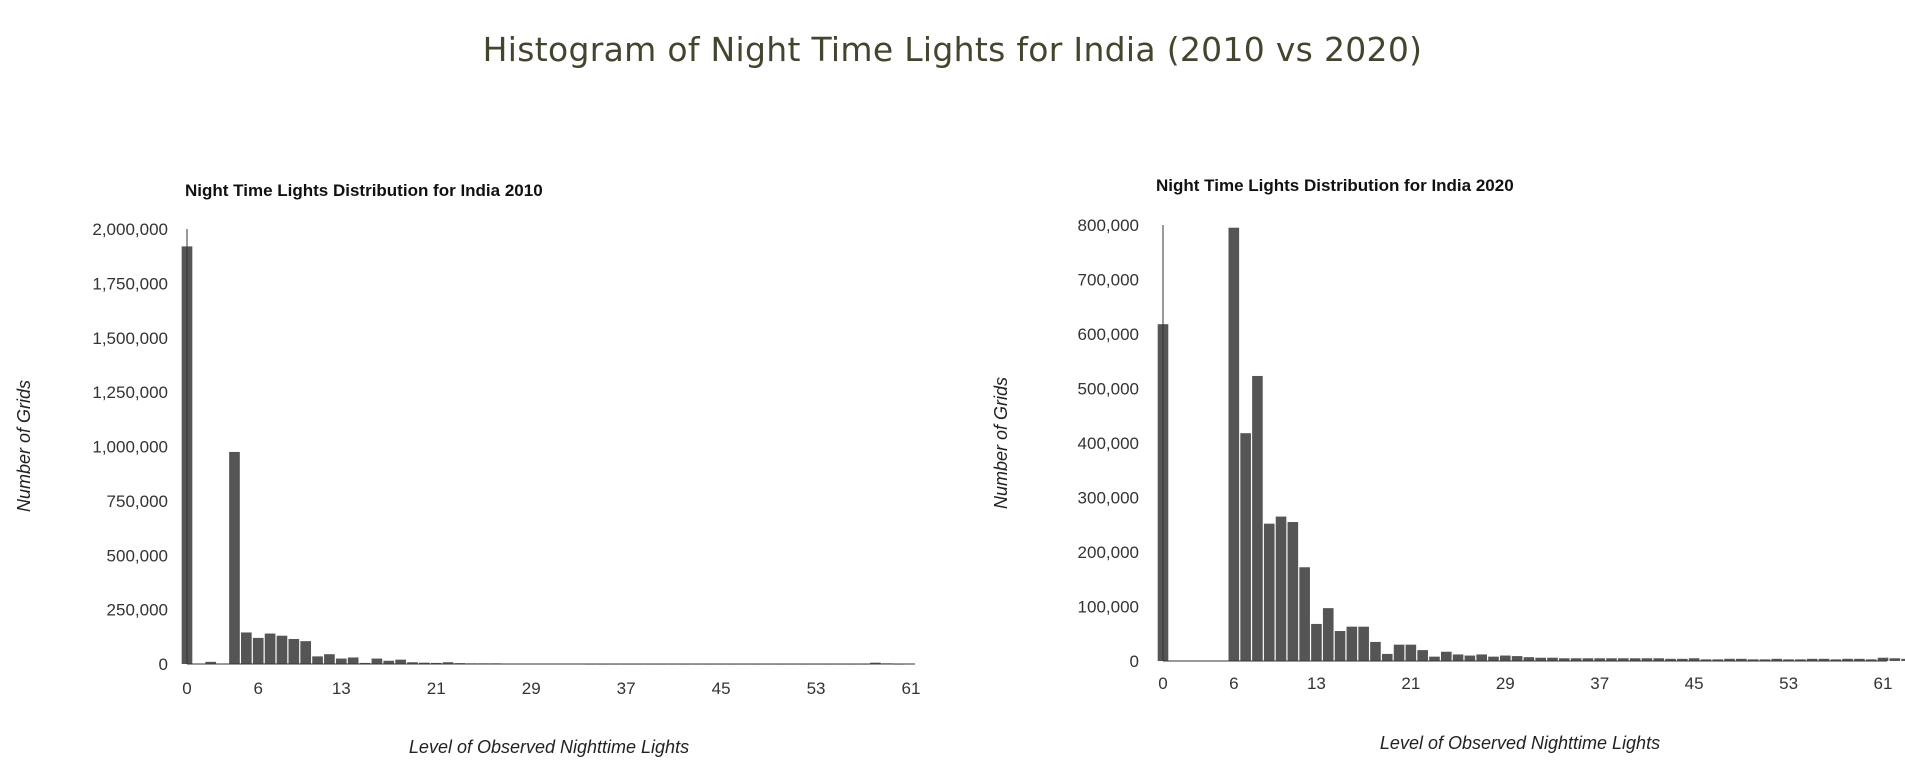 This screenshot has height=768, width=1905. Describe the element at coordinates (130, 338) in the screenshot. I see `y-tick-label: 1,500,000` at that location.